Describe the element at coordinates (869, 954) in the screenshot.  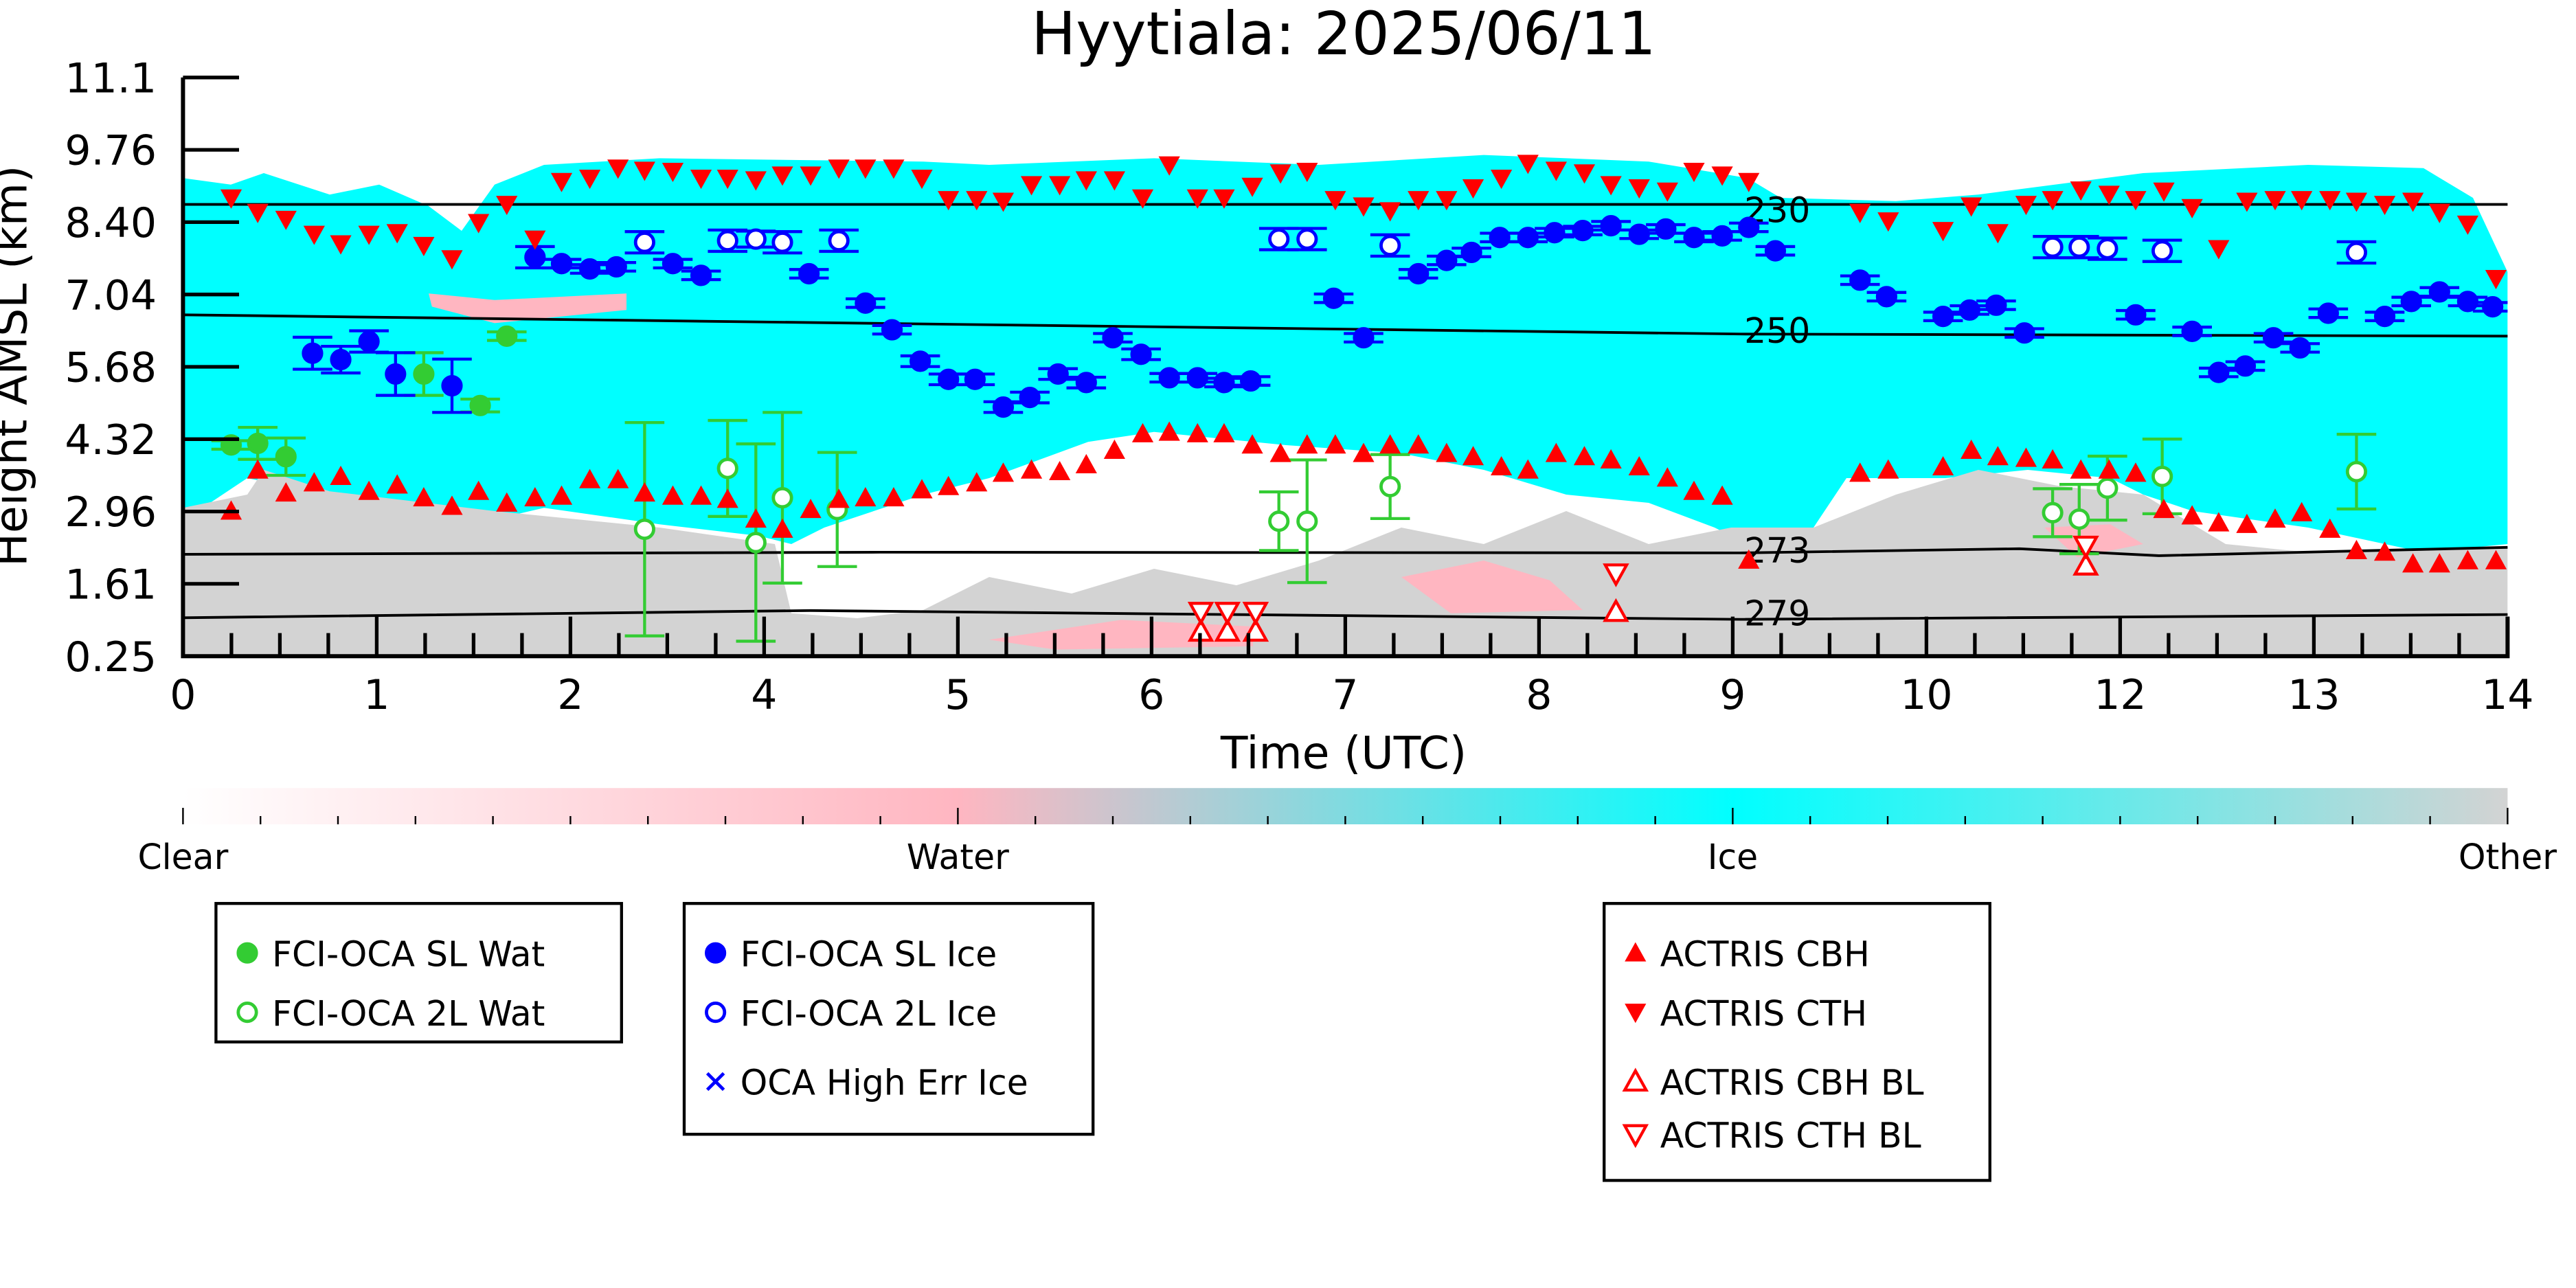
I see `legend-entry: FCI-OCA SL Ice` at that location.